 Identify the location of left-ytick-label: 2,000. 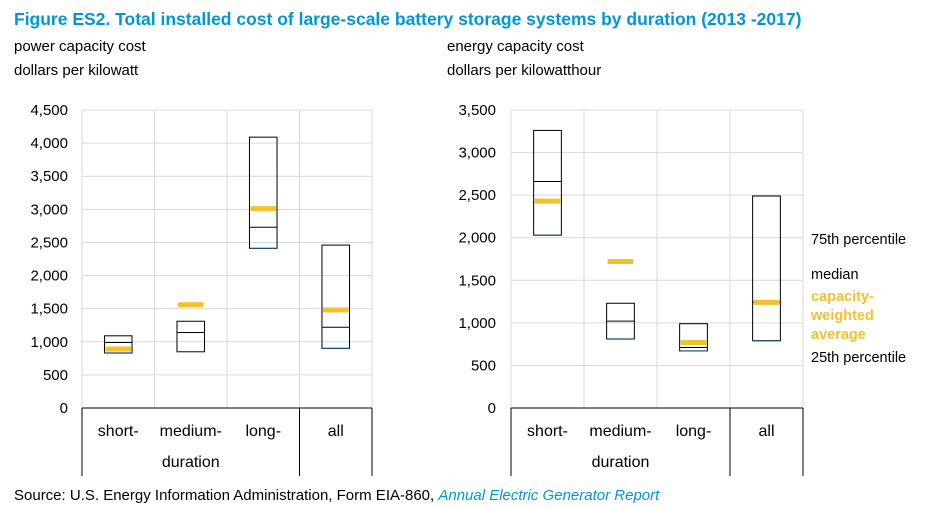
(49, 276).